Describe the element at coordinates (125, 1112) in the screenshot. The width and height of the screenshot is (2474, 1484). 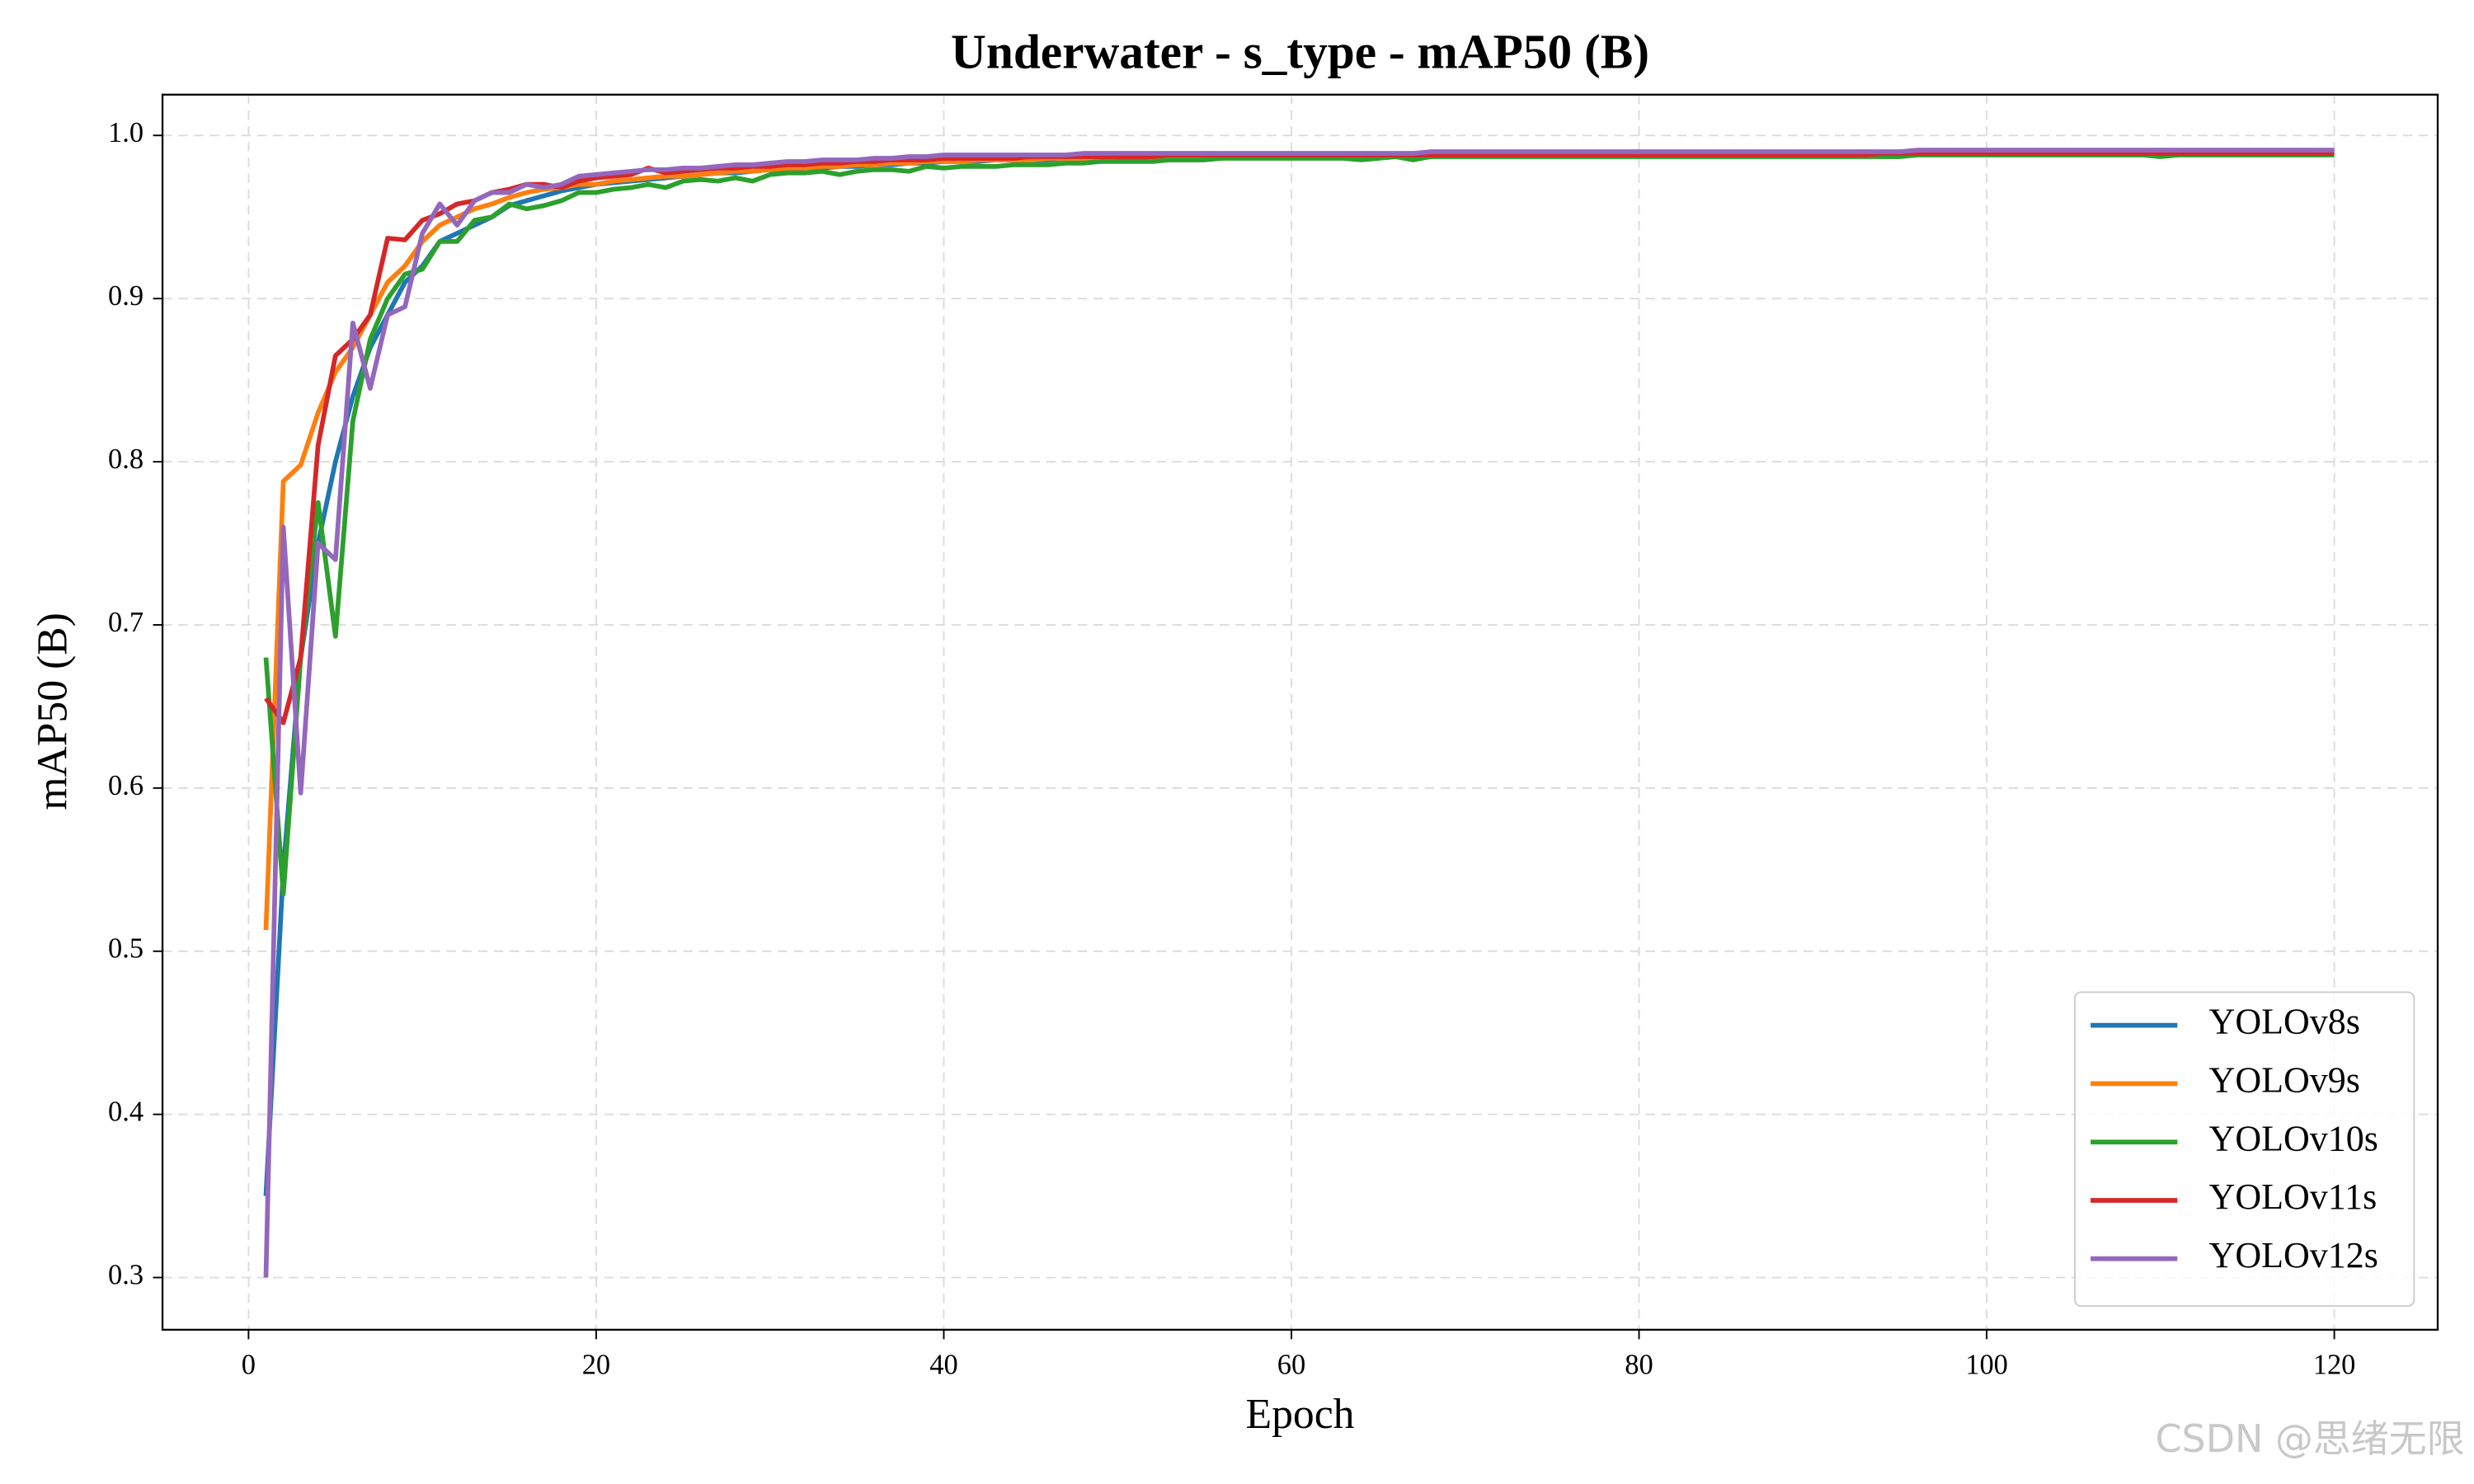
I see `y-tick-label: 0.4` at that location.